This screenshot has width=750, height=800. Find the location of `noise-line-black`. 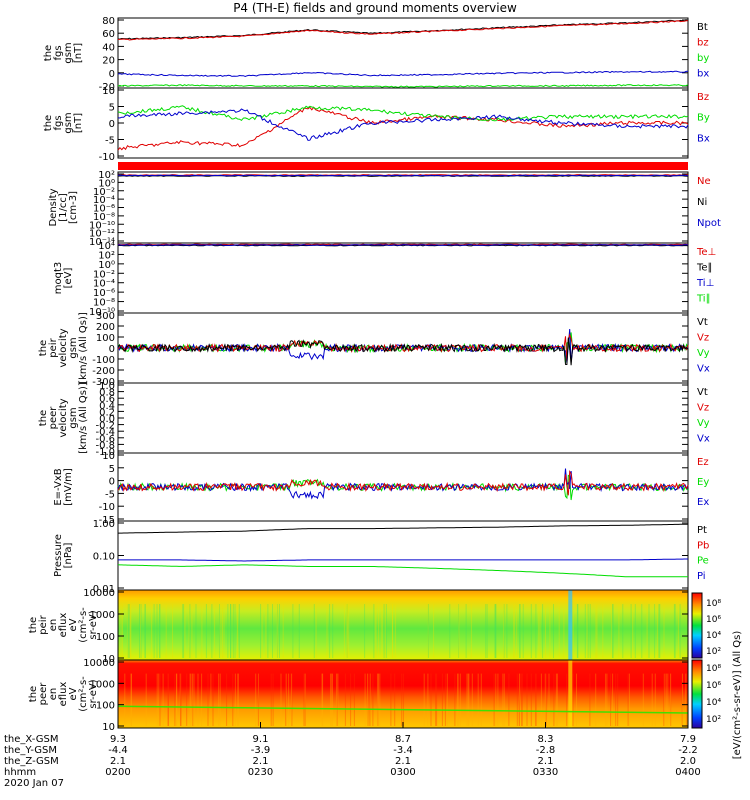

noise-line-black is located at coordinates (403, 351).